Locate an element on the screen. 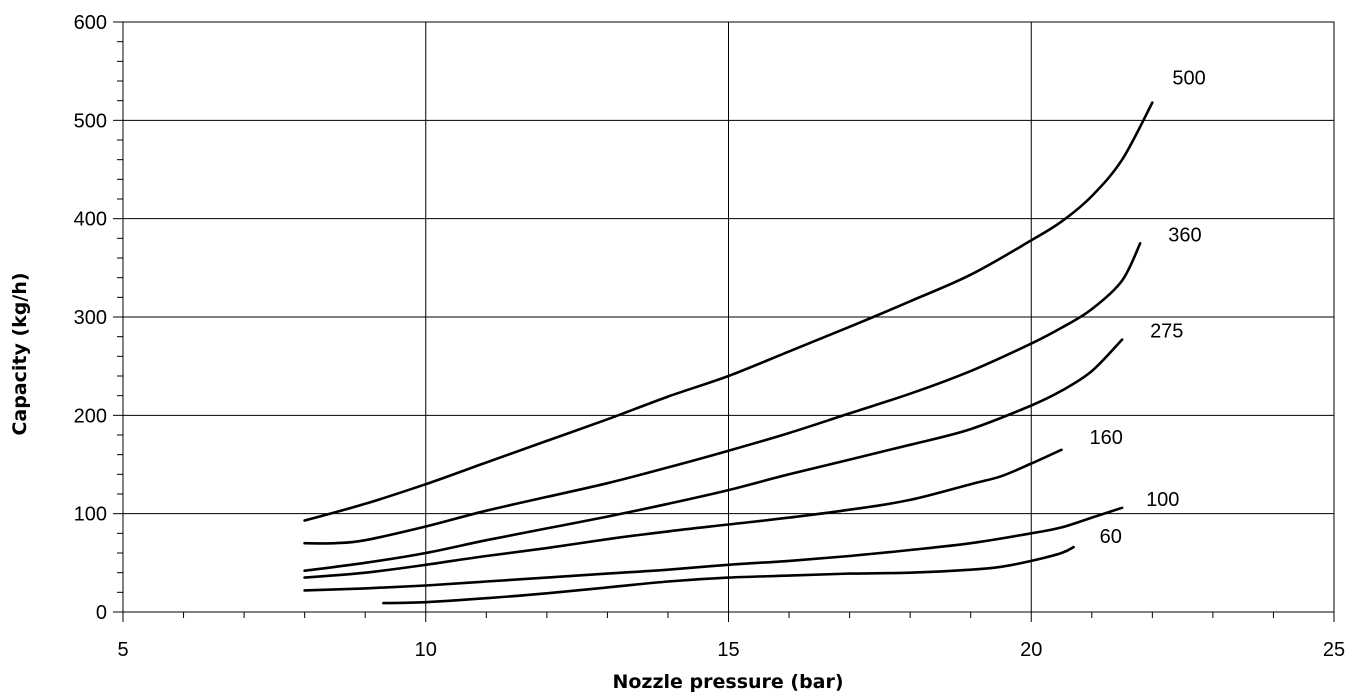 The height and width of the screenshot is (697, 1364). series-label-275: 275 is located at coordinates (1166, 332).